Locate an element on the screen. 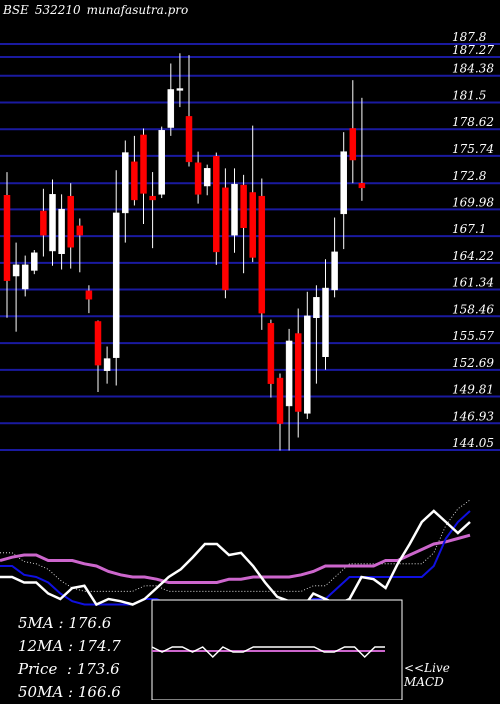 Image resolution: width=500 pixels, height=704 pixels. macd-panel is located at coordinates (277, 649).